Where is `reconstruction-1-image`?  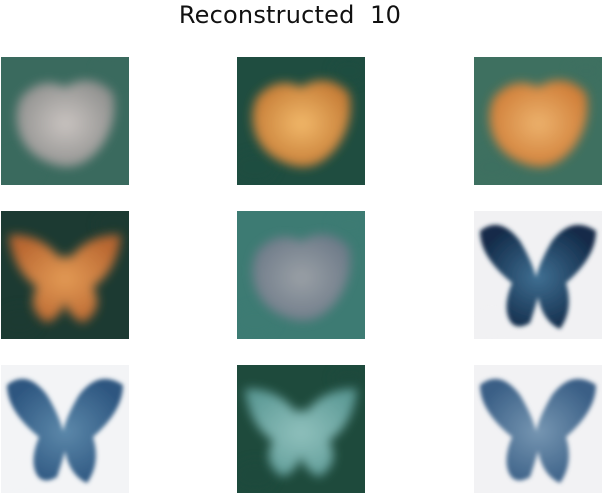 reconstruction-1-image is located at coordinates (65, 121).